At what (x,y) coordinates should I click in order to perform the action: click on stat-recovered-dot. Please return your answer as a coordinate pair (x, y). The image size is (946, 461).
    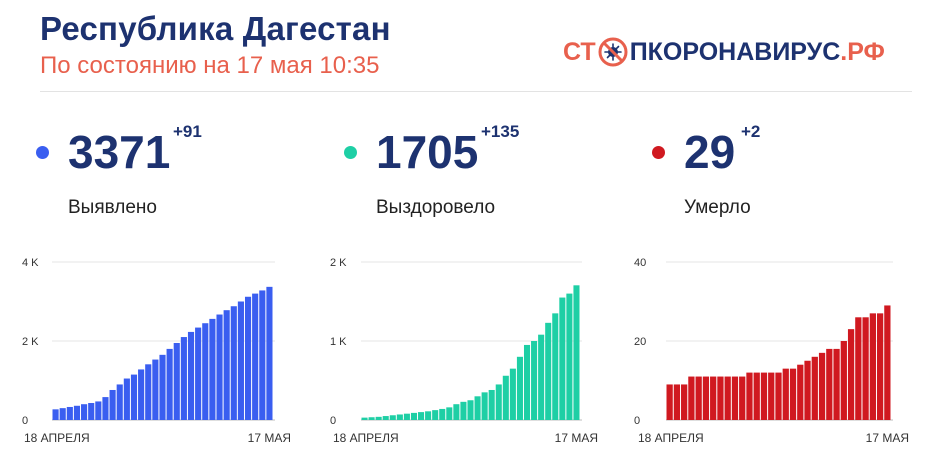
    Looking at the image, I should click on (350, 152).